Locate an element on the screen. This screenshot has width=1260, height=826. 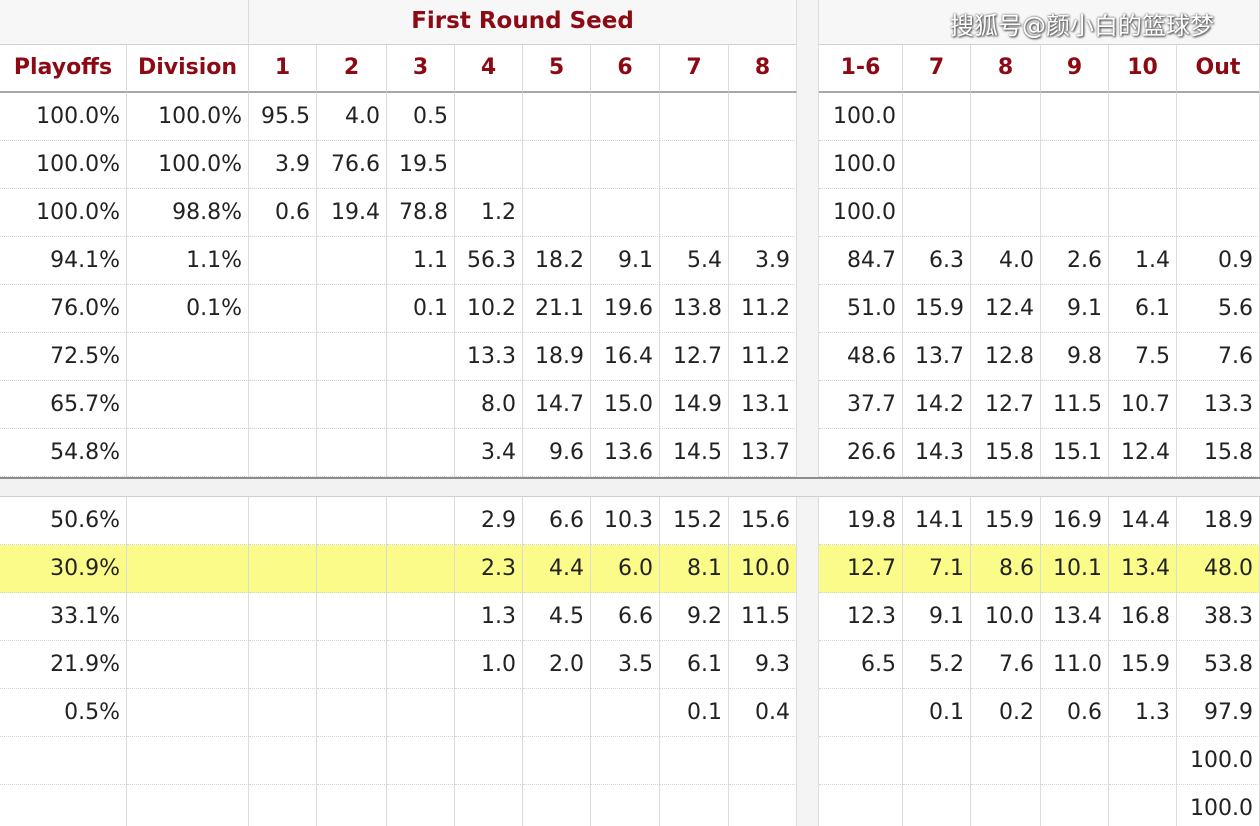
table-cell: 13.3 is located at coordinates (1218, 405).